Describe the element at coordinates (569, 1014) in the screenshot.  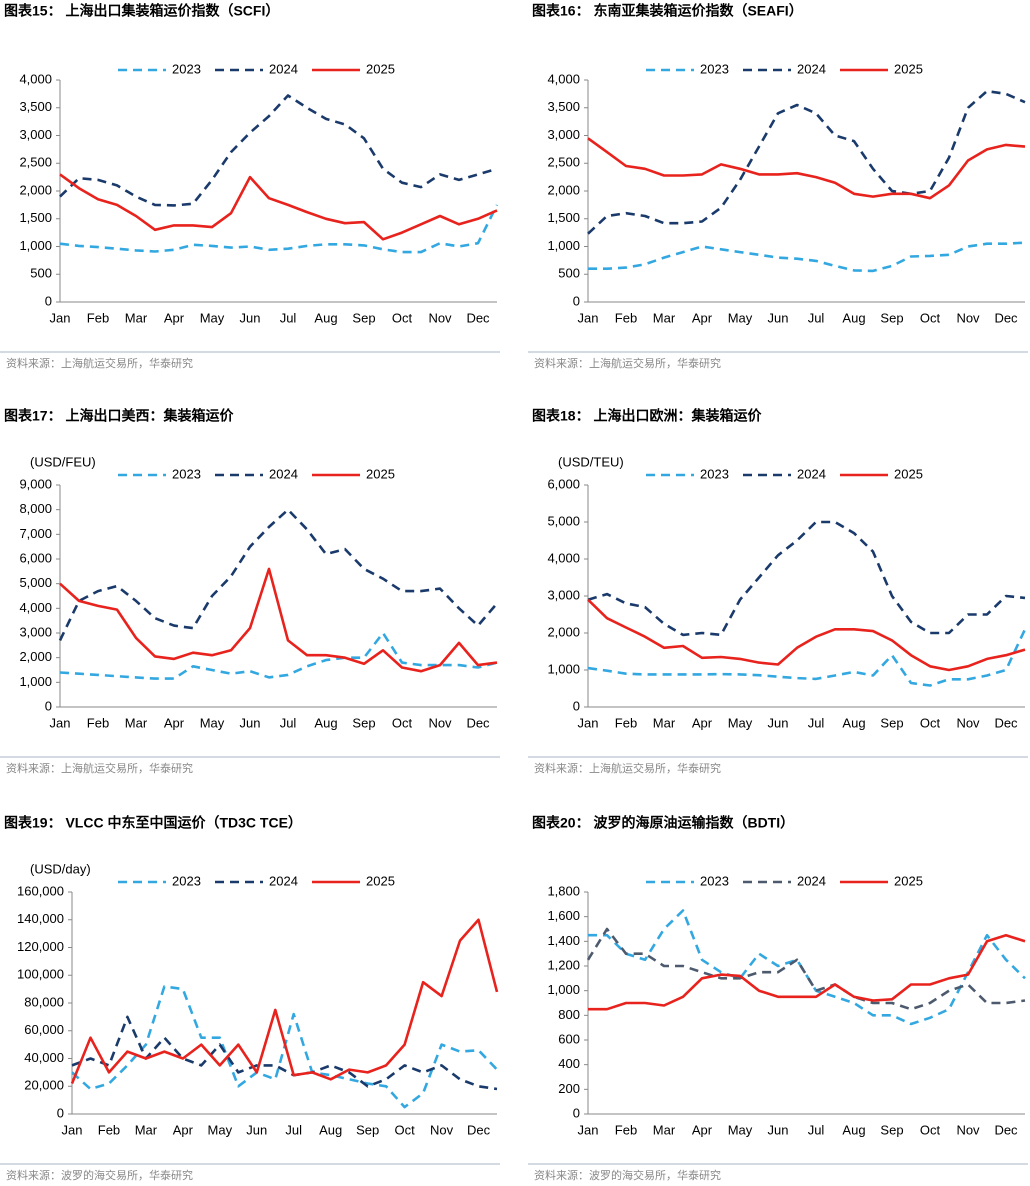
I see `y-tick-label: 800` at that location.